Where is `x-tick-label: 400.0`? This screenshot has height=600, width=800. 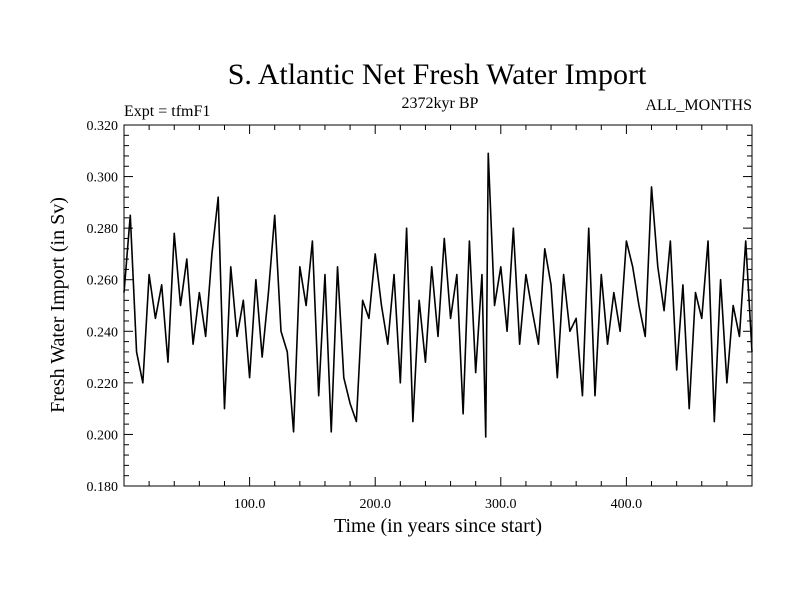
x-tick-label: 400.0 is located at coordinates (627, 504).